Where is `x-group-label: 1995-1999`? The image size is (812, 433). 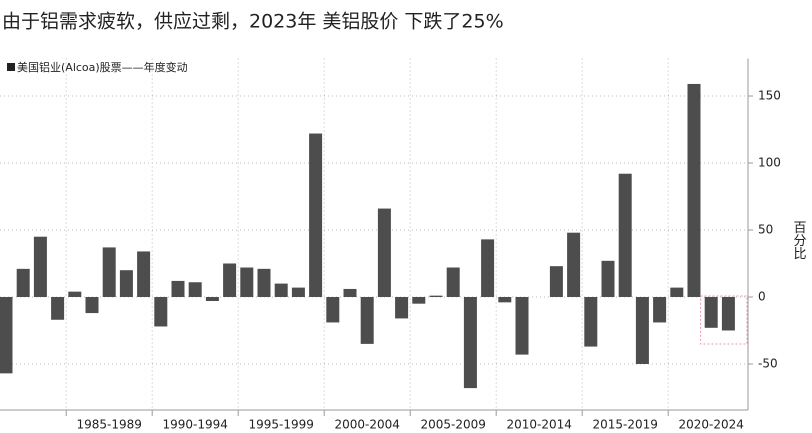
x-group-label: 1995-1999 is located at coordinates (280, 425).